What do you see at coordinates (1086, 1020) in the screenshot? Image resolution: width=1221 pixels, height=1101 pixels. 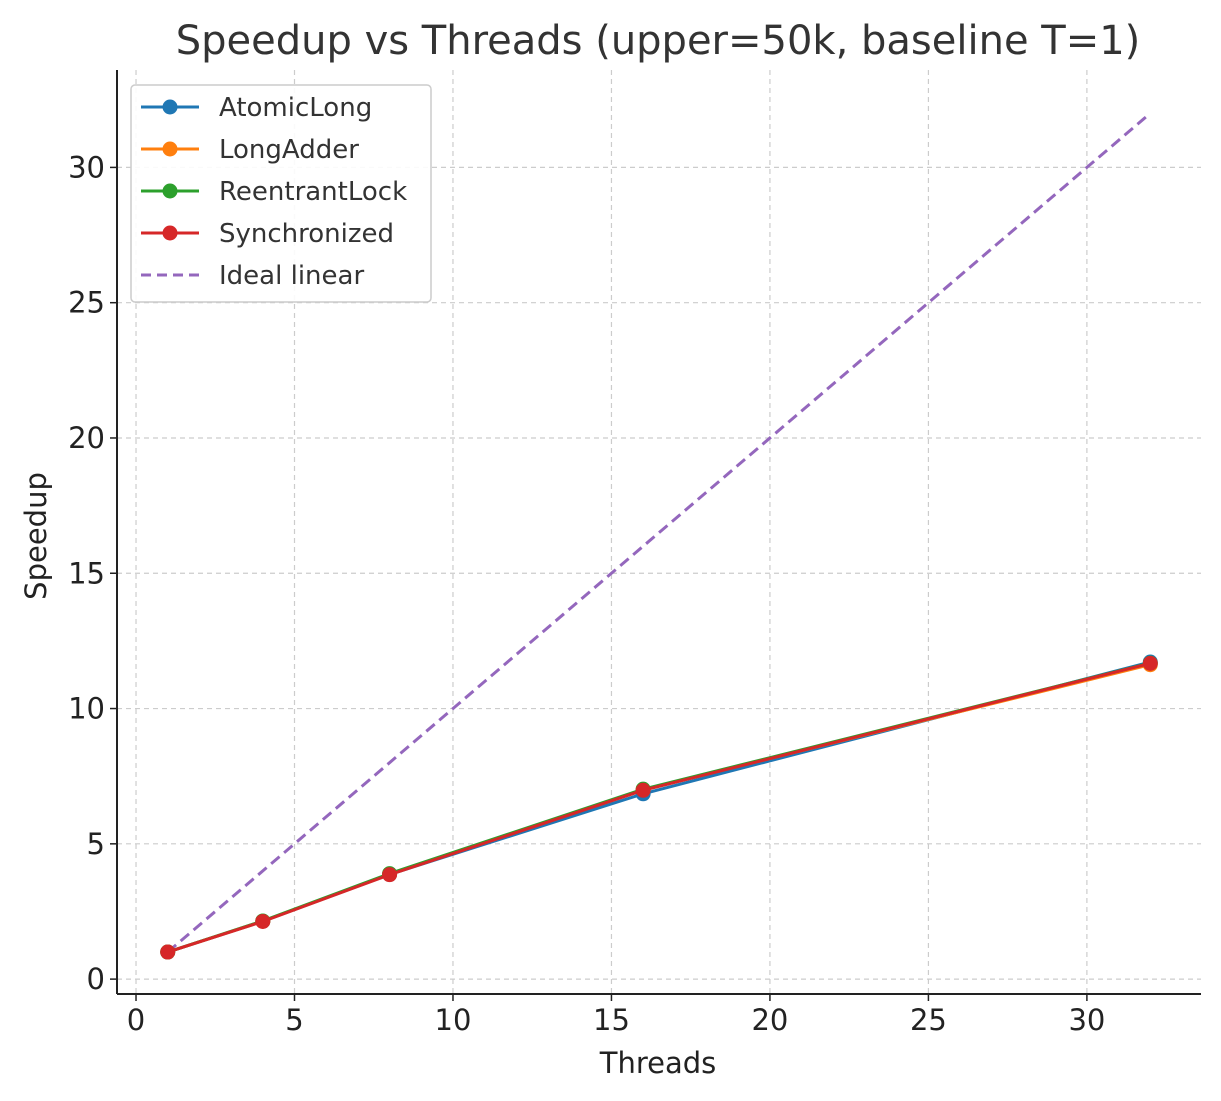 I see `x-tick-label: 30` at bounding box center [1086, 1020].